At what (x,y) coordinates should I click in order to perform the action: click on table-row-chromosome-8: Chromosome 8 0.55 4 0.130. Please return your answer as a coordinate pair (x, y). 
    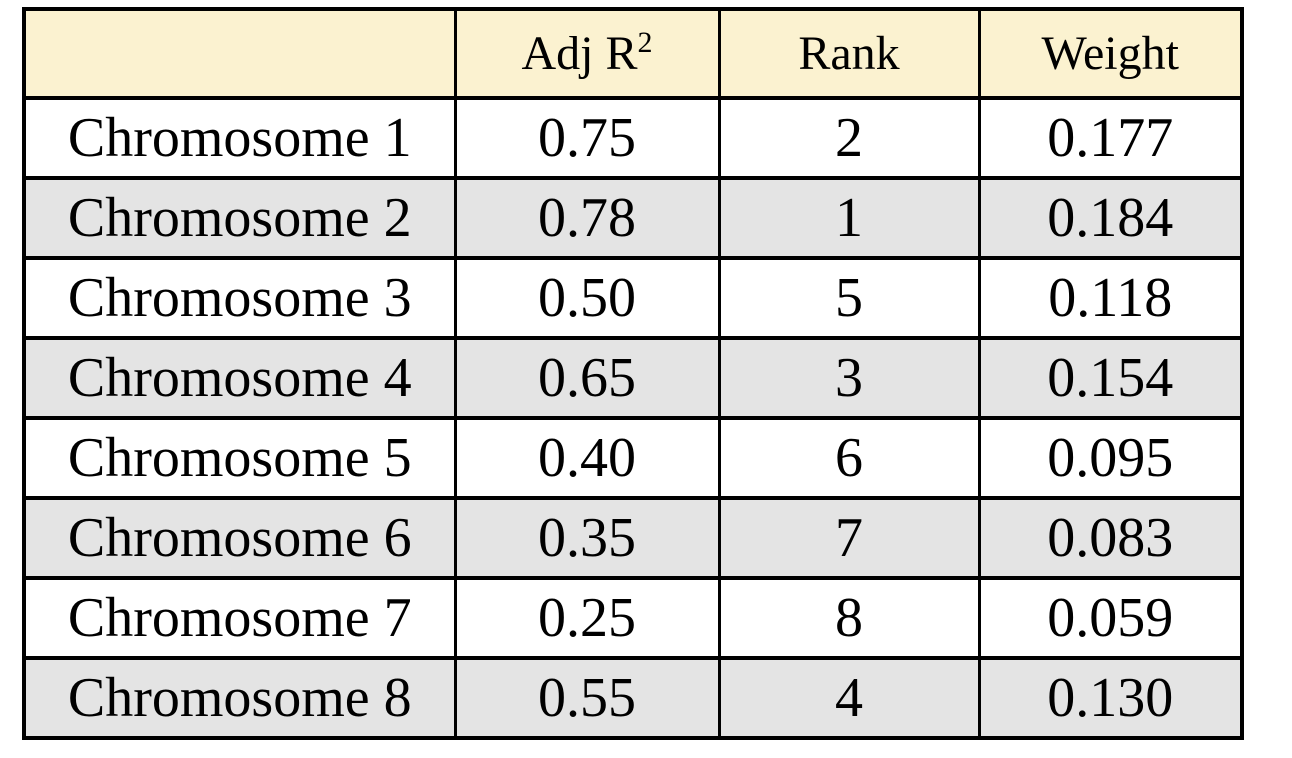
    Looking at the image, I should click on (633, 698).